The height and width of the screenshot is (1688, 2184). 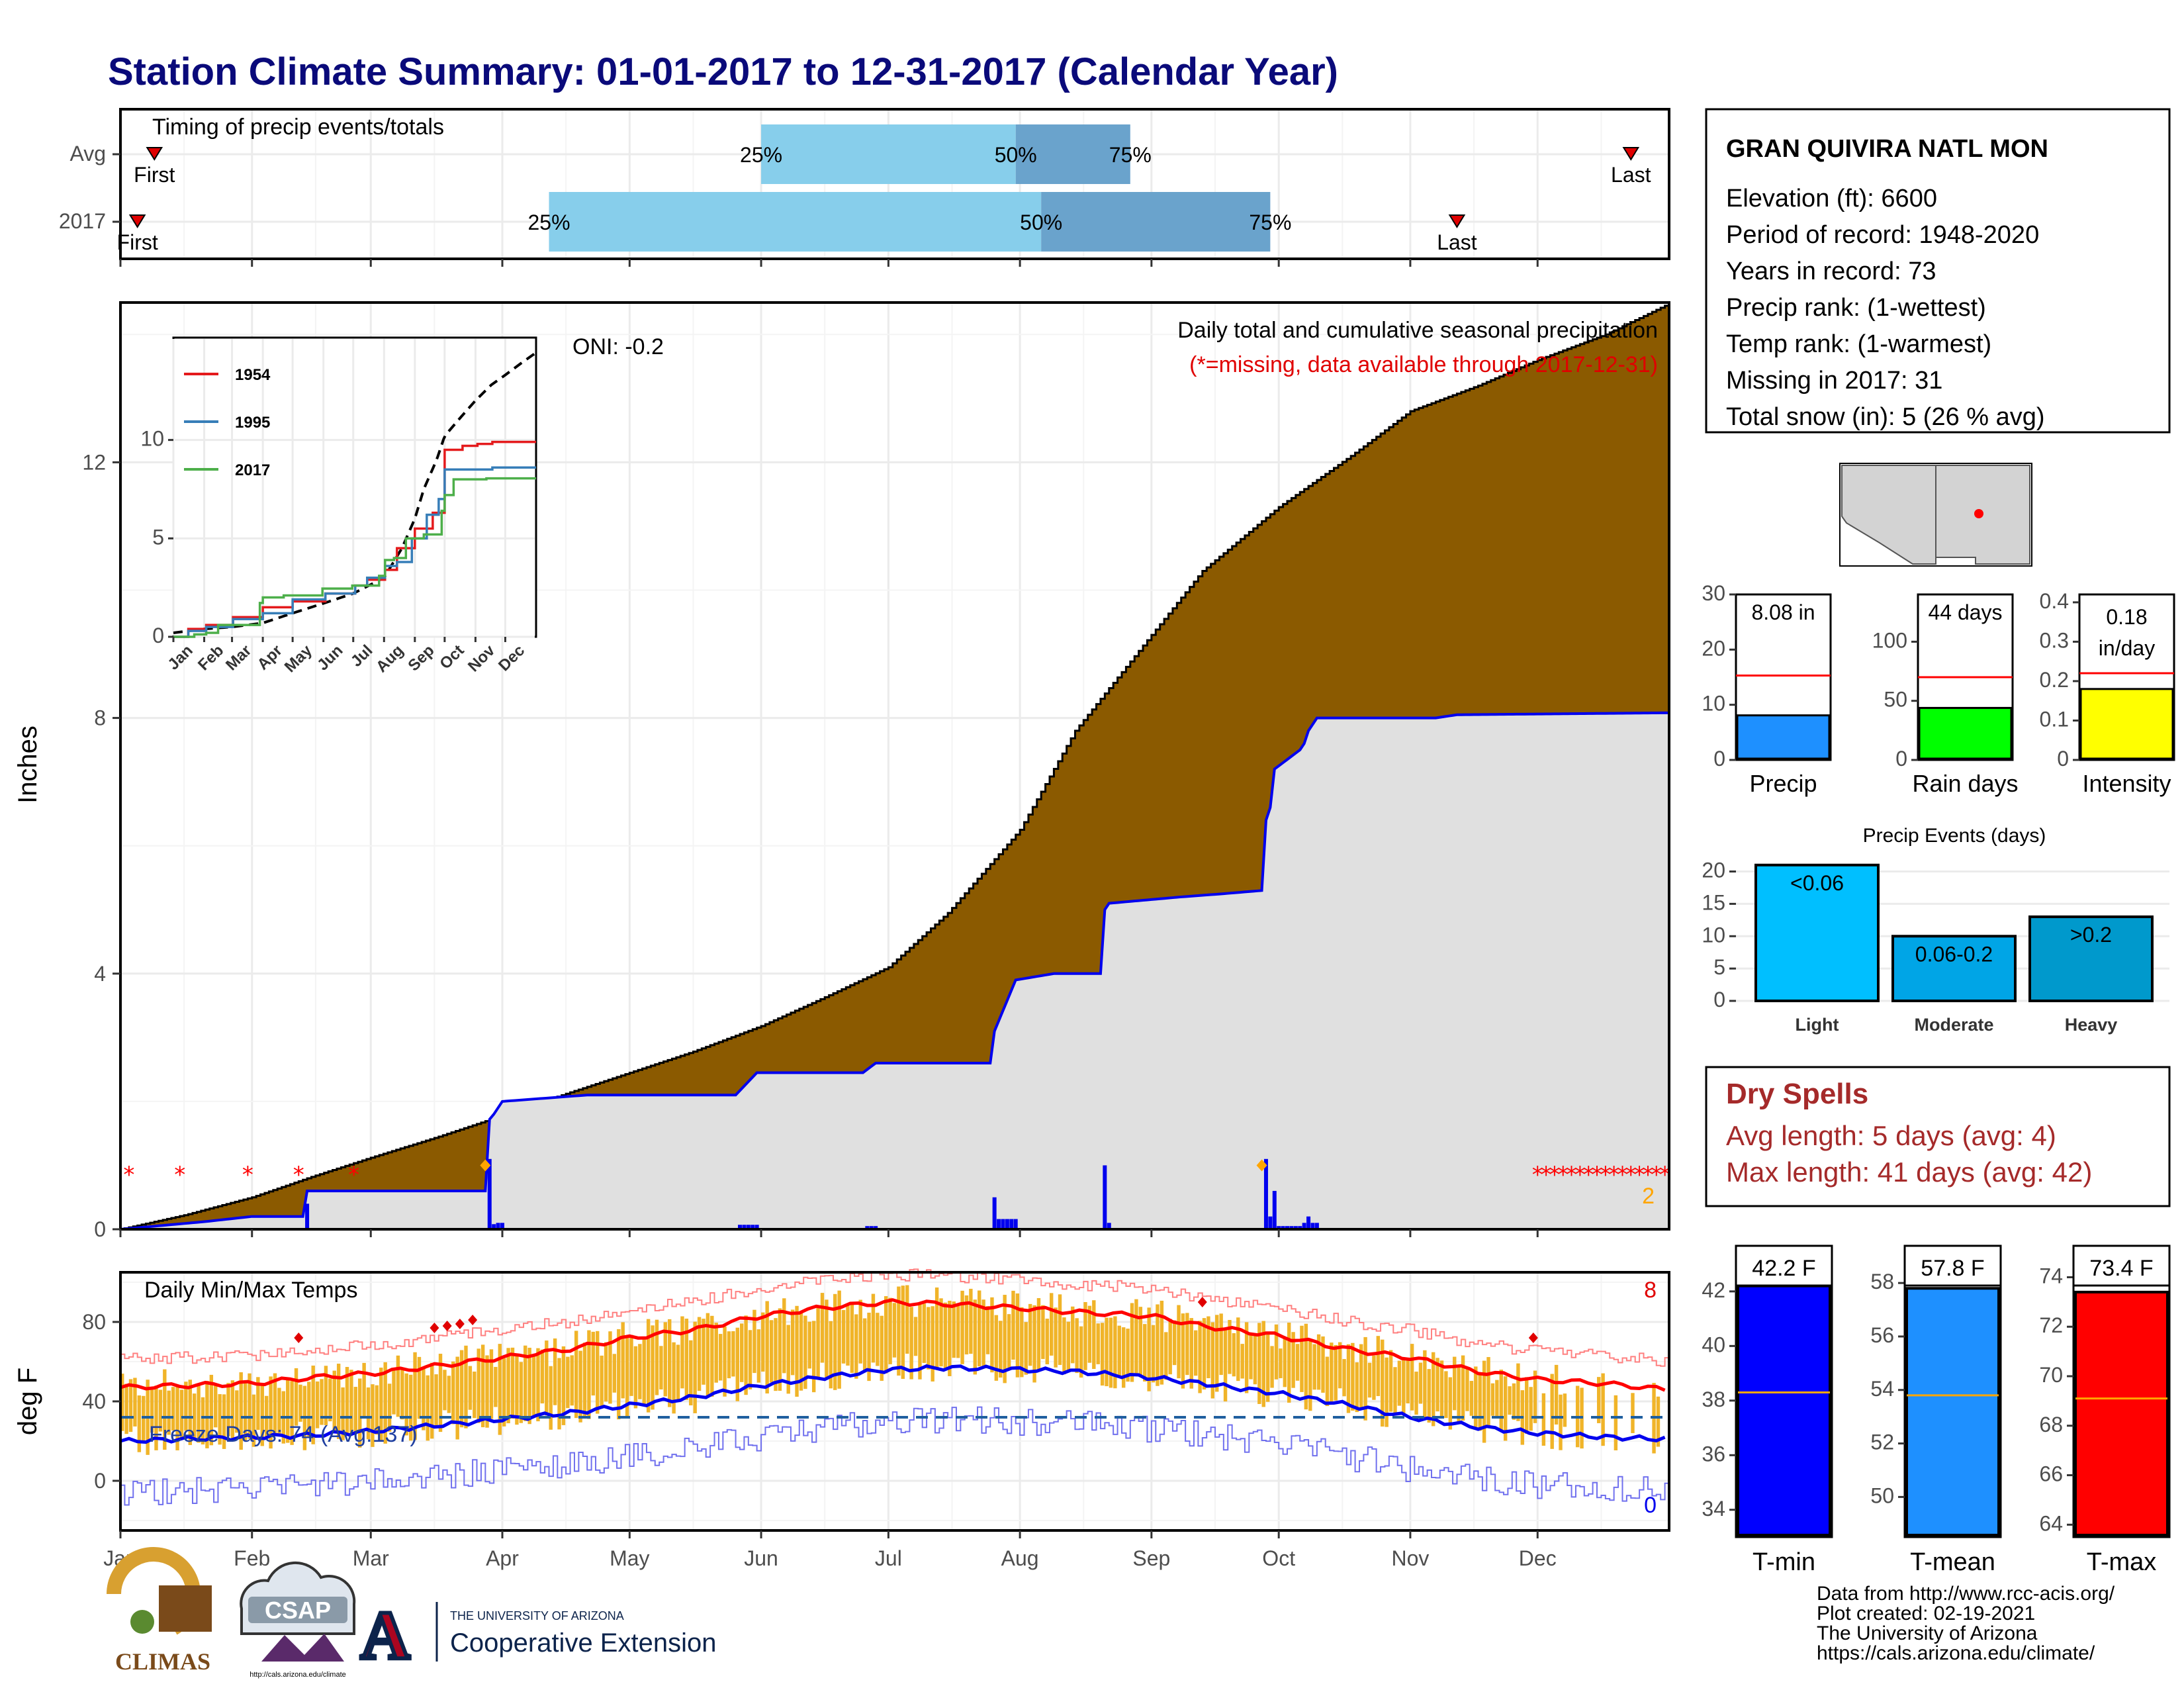 I want to click on record-low-line, so click(x=894, y=1456).